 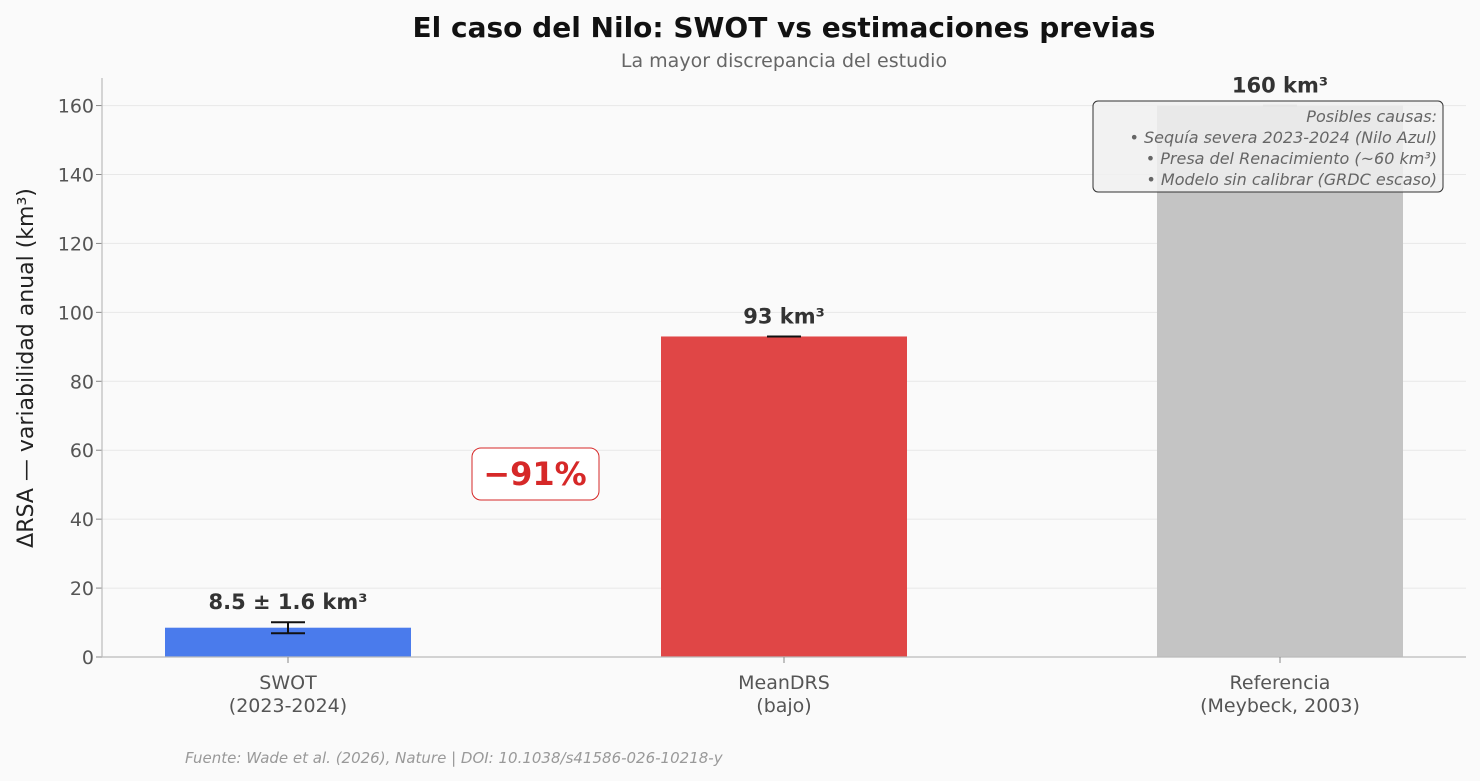 What do you see at coordinates (783, 706) in the screenshot?
I see `x-tick-label: (bajo)` at bounding box center [783, 706].